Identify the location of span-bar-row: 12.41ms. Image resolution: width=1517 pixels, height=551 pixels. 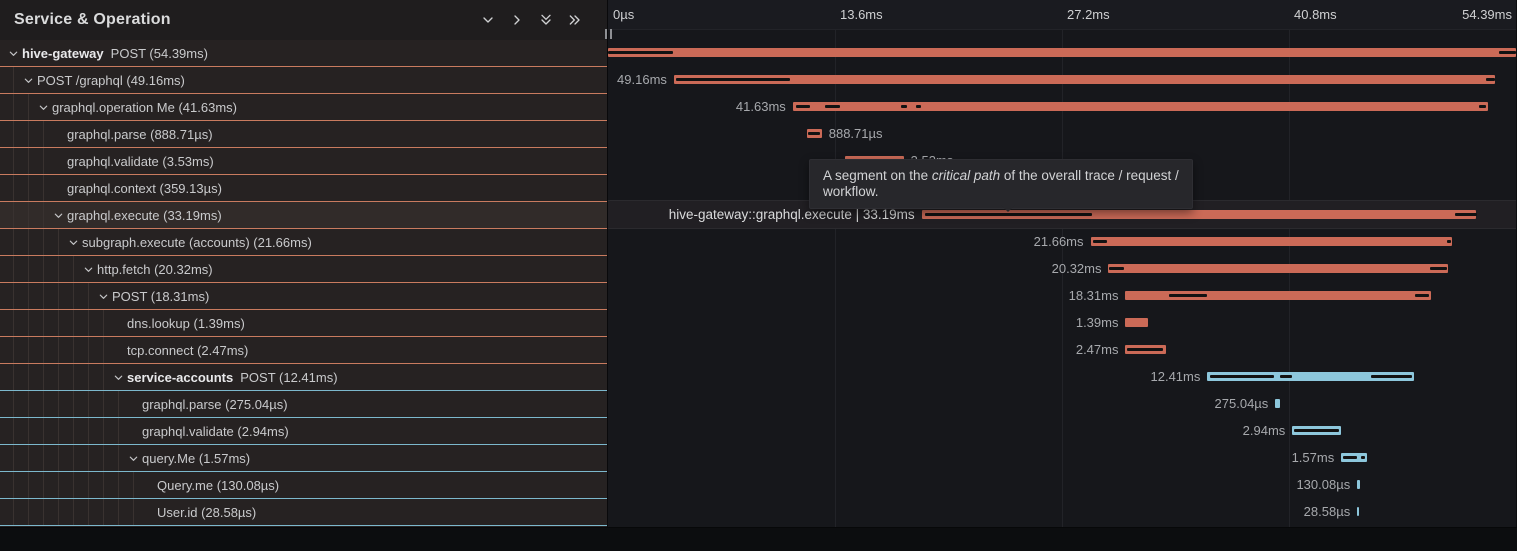
(1062, 376).